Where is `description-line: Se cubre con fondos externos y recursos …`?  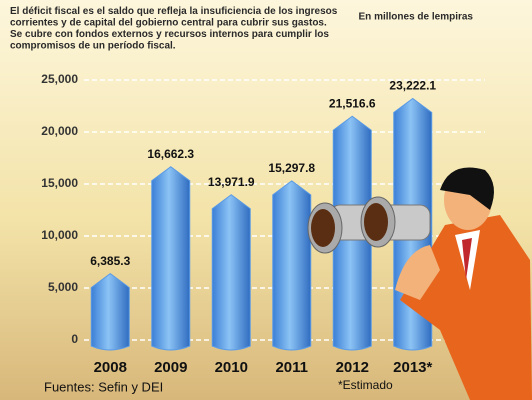 description-line: Se cubre con fondos externos y recursos … is located at coordinates (169, 34).